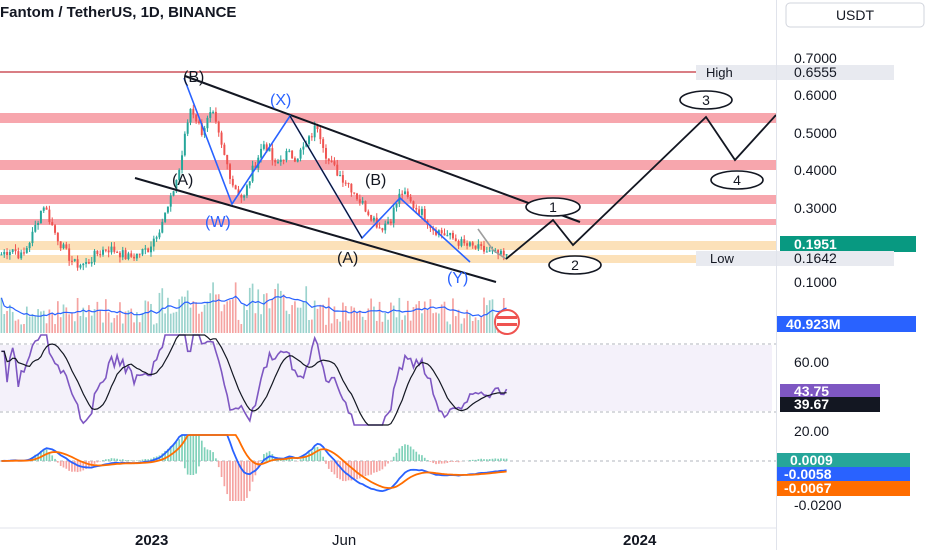 The image size is (932, 550). What do you see at coordinates (507, 322) in the screenshot?
I see `flag-icon` at bounding box center [507, 322].